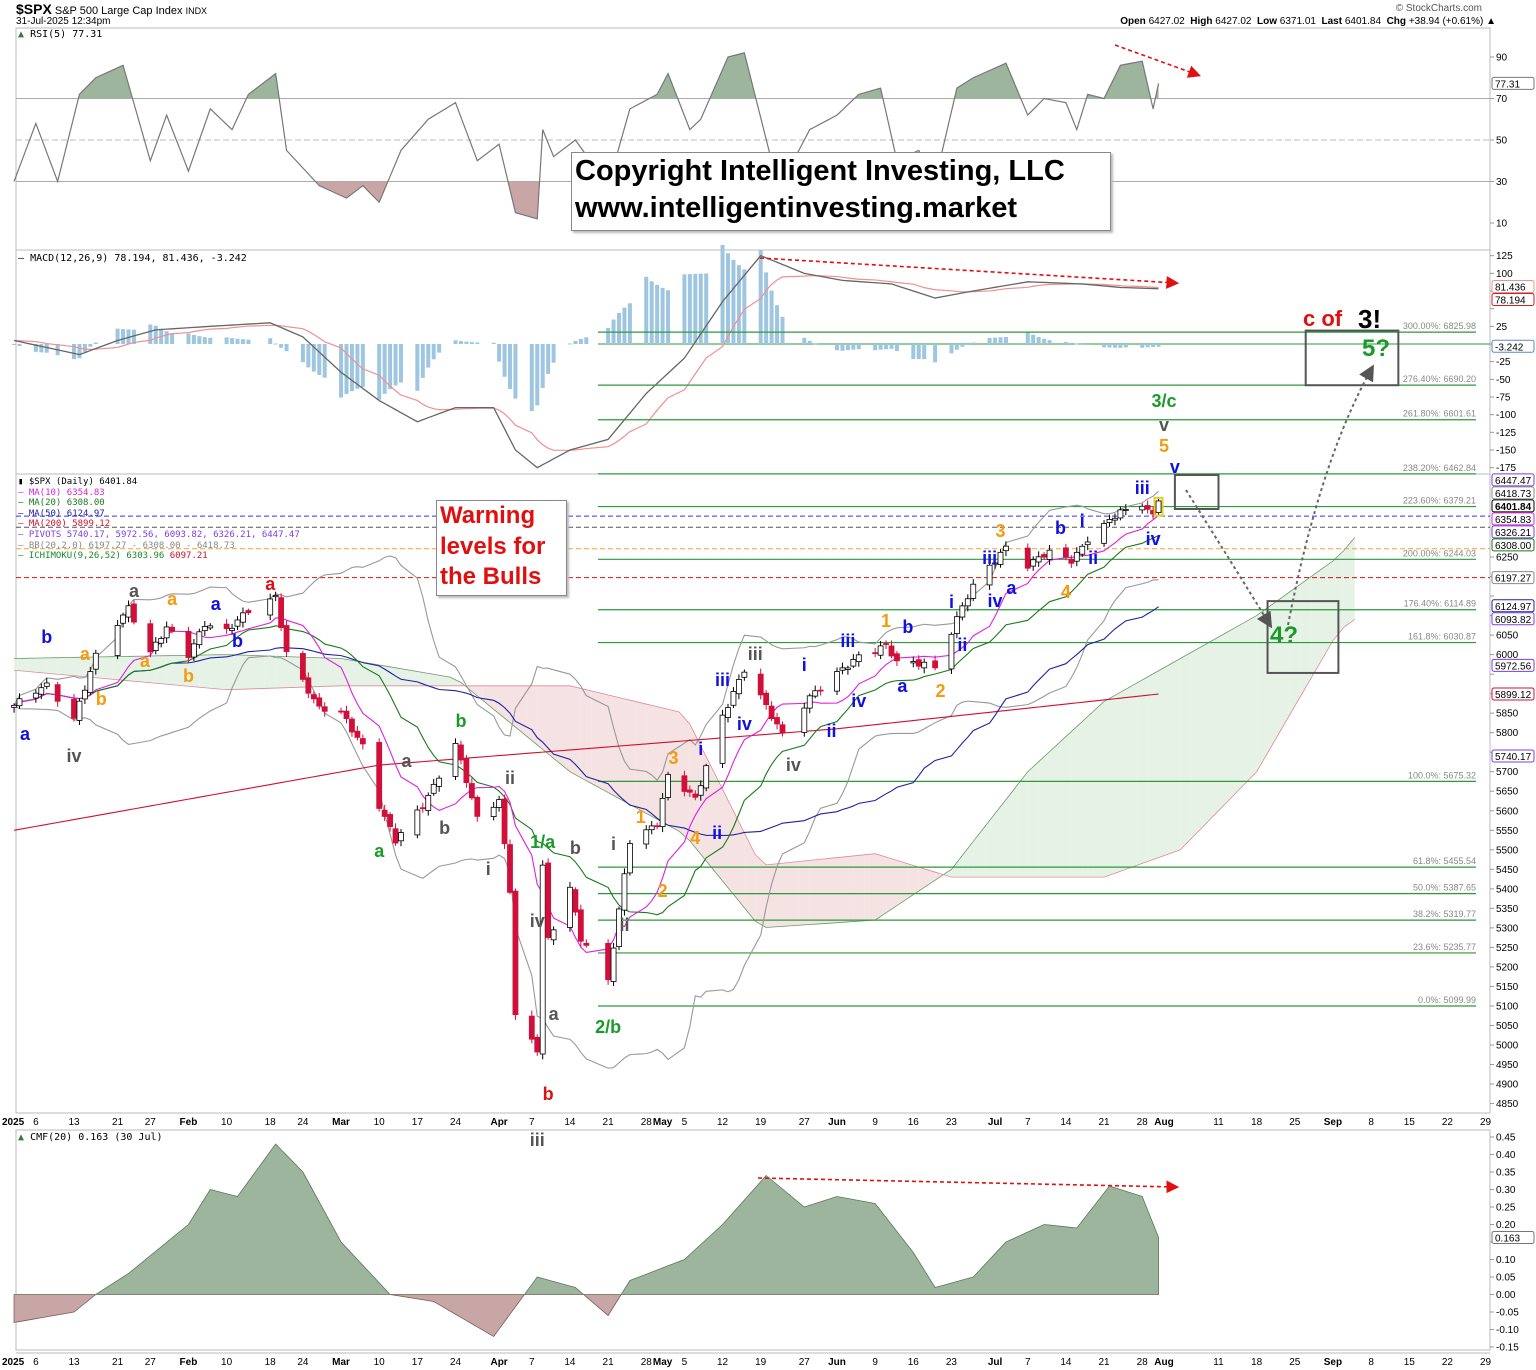  Describe the element at coordinates (131, 545) in the screenshot. I see `legend-text: BB(20,2.0) 6197.27 - 6308.00 - 6418.73` at that location.